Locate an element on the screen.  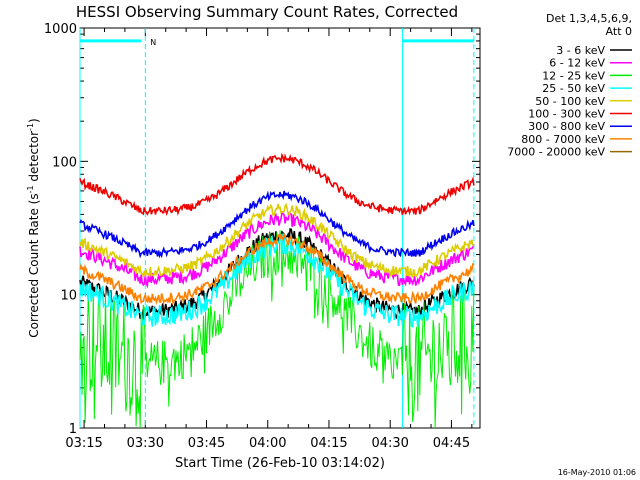
y-axis-label-main: Corrected Count Rate (s is located at coordinates (34, 265).